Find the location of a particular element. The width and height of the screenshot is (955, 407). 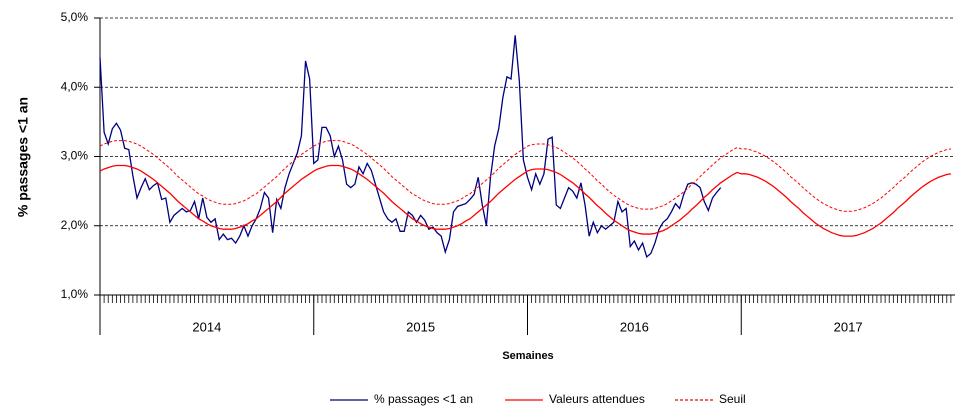

year-label: 2014 is located at coordinates (206, 326).